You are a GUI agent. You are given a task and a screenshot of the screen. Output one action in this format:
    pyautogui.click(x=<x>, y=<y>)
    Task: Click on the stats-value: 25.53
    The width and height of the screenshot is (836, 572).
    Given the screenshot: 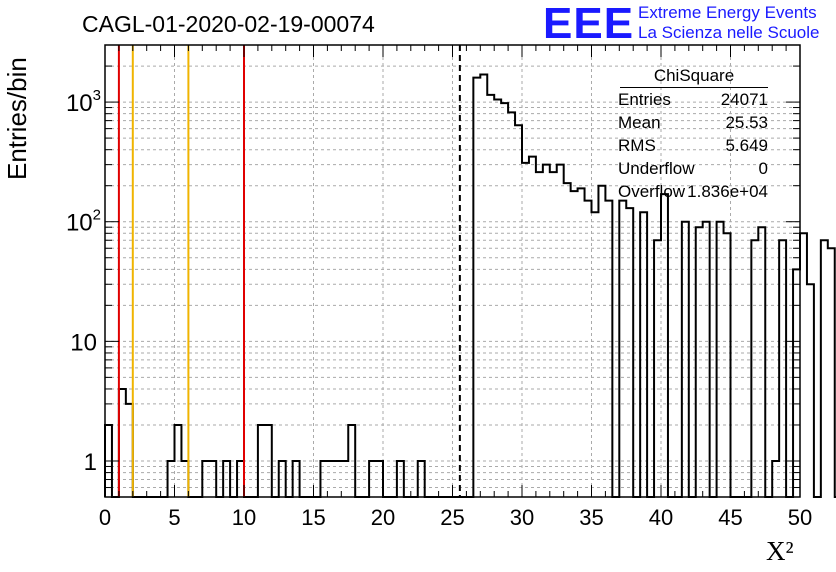 What is the action you would take?
    pyautogui.click(x=746, y=122)
    